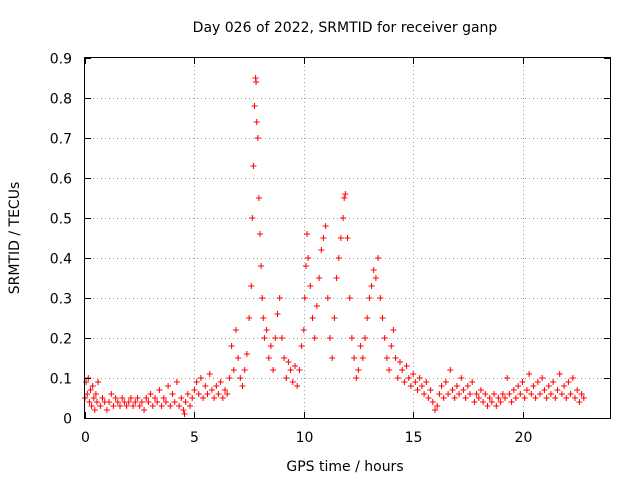 The width and height of the screenshot is (640, 480). What do you see at coordinates (67, 420) in the screenshot?
I see `y-tick-label: 0` at bounding box center [67, 420].